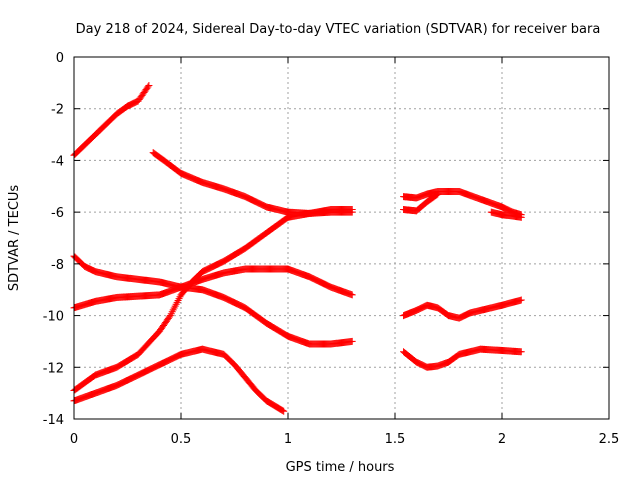  What do you see at coordinates (57, 213) in the screenshot?
I see `y-tick-label: -6` at bounding box center [57, 213].